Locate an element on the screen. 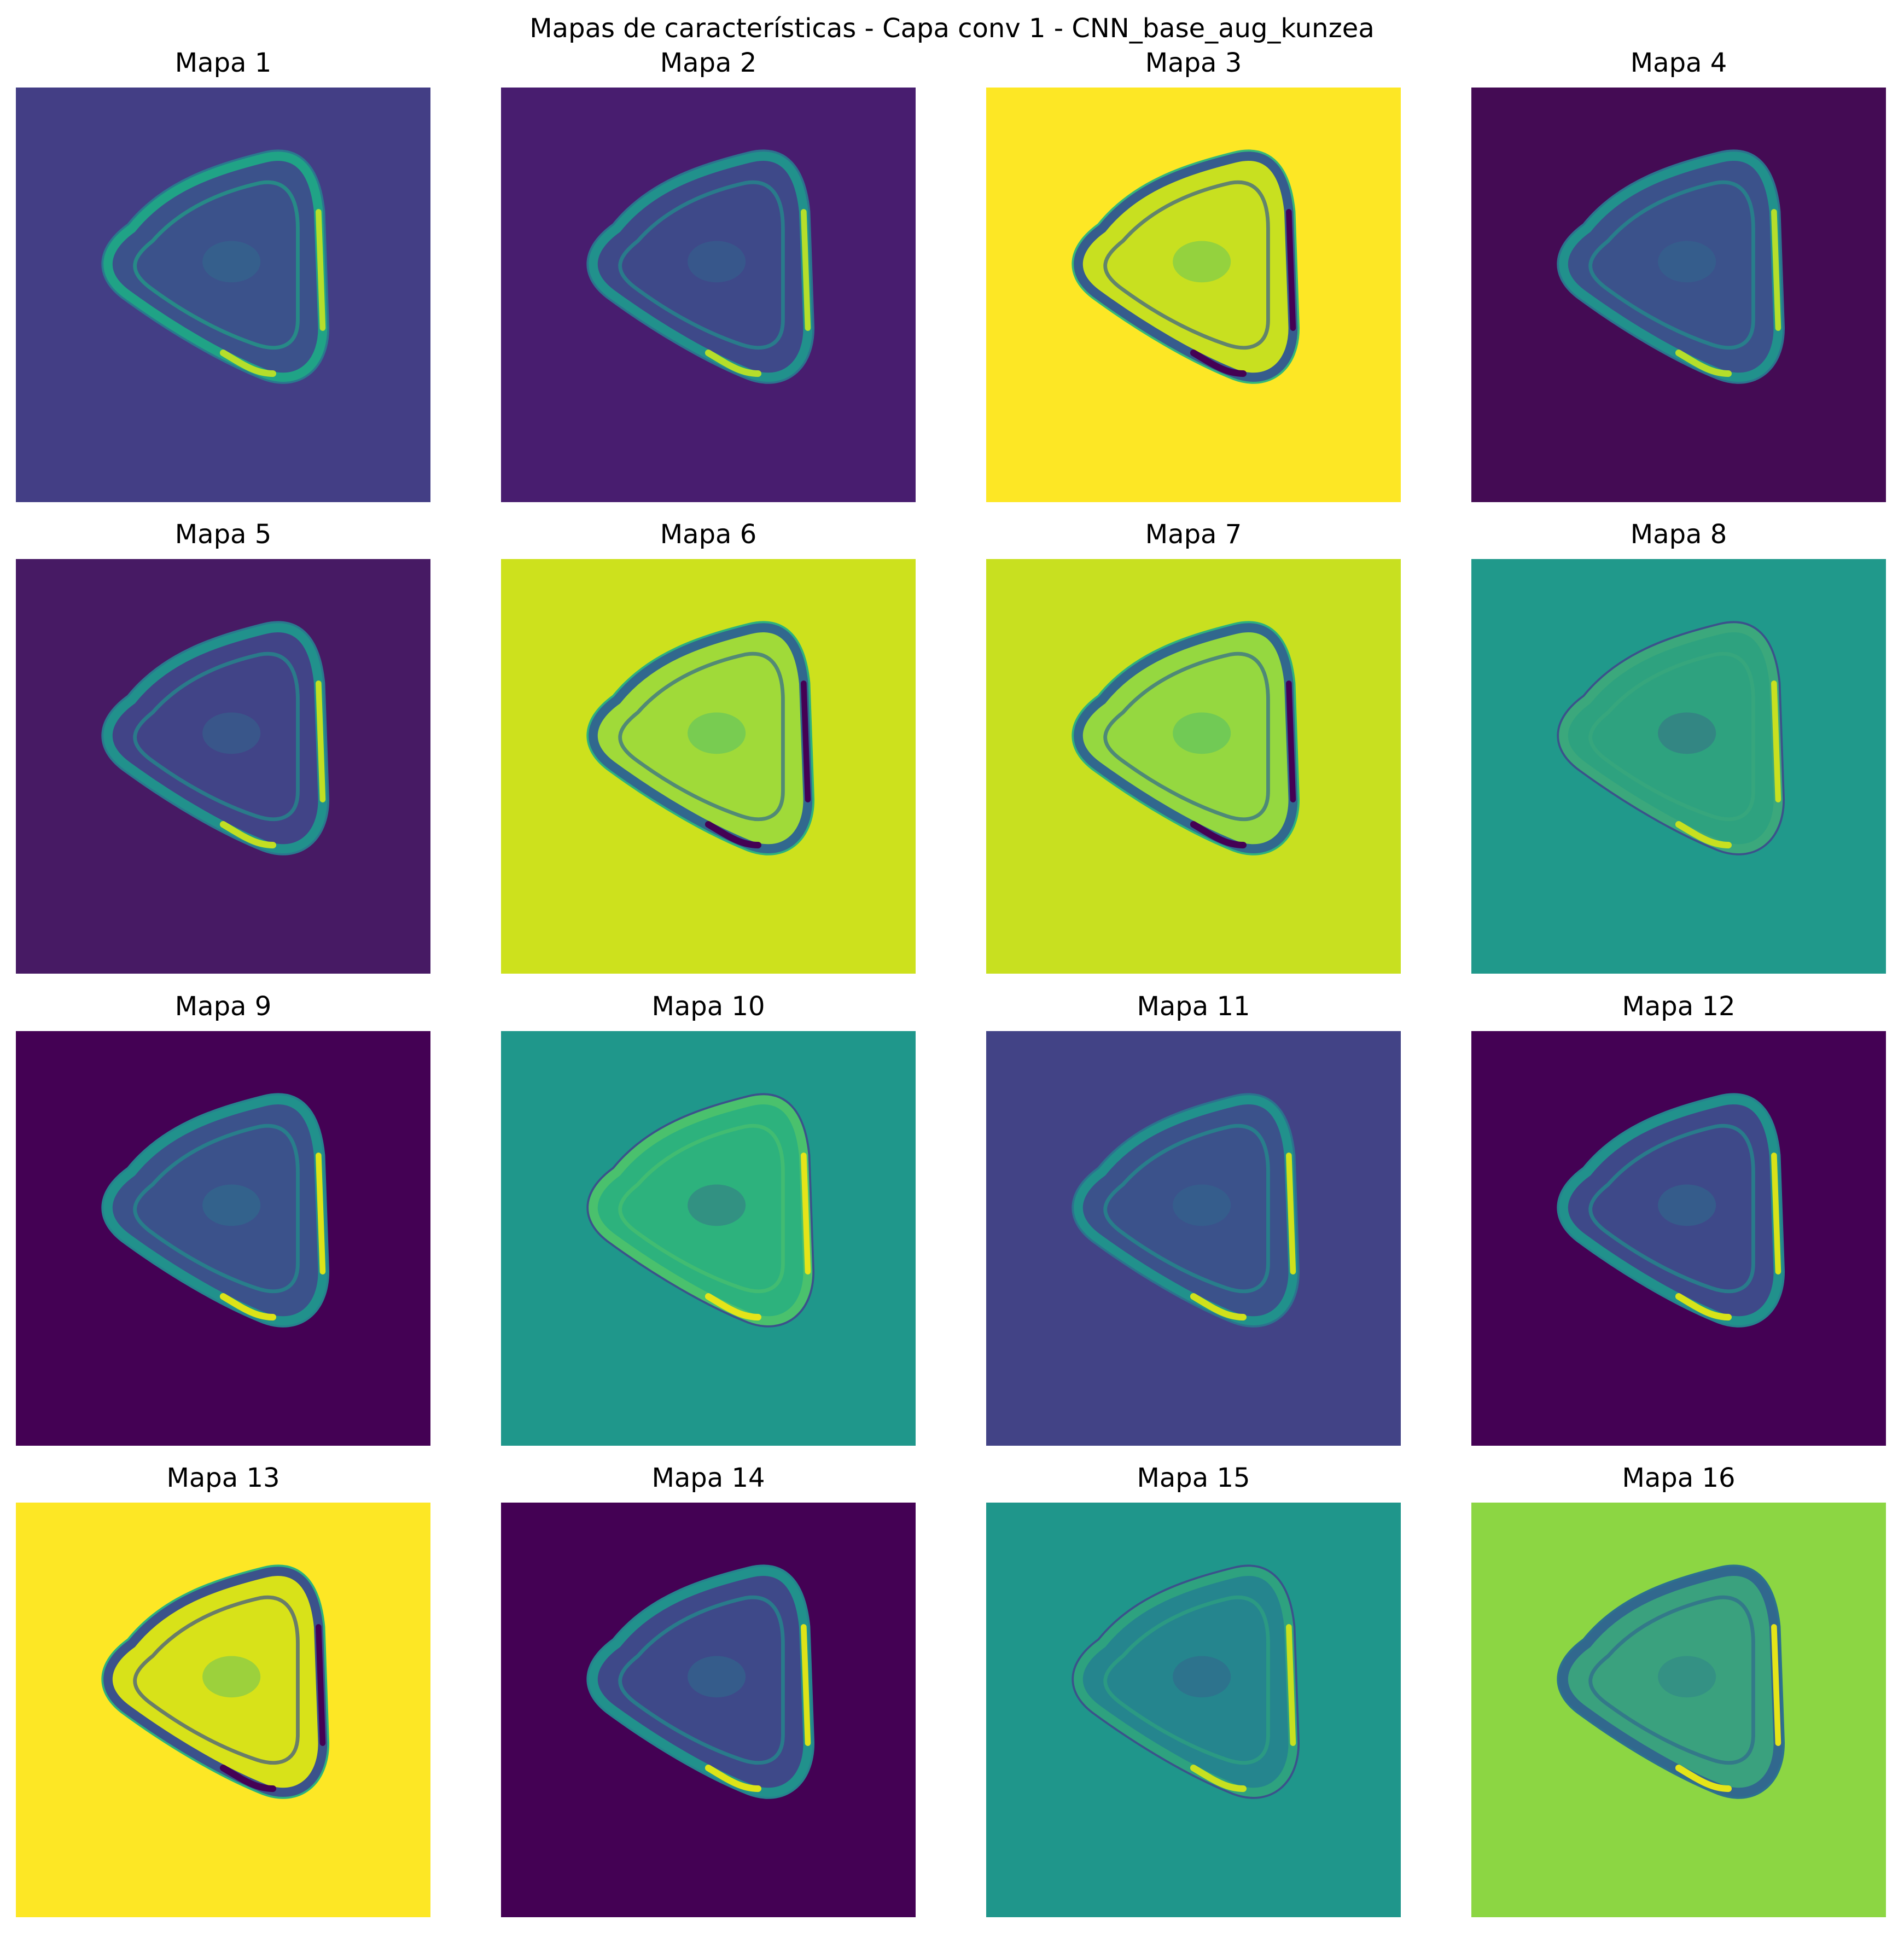 This screenshot has height=1938, width=1904. feature-map-panel: Mapa 1 is located at coordinates (223, 272).